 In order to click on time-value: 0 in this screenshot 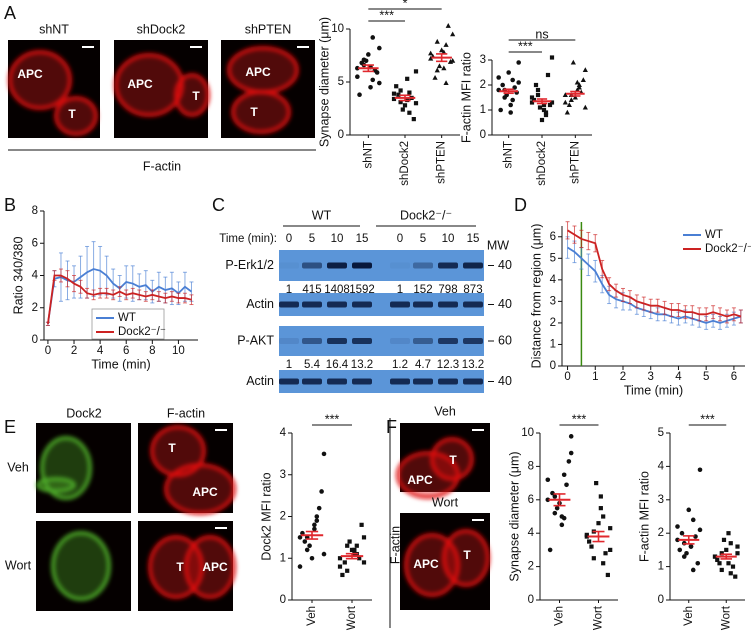, I will do `click(289, 239)`.